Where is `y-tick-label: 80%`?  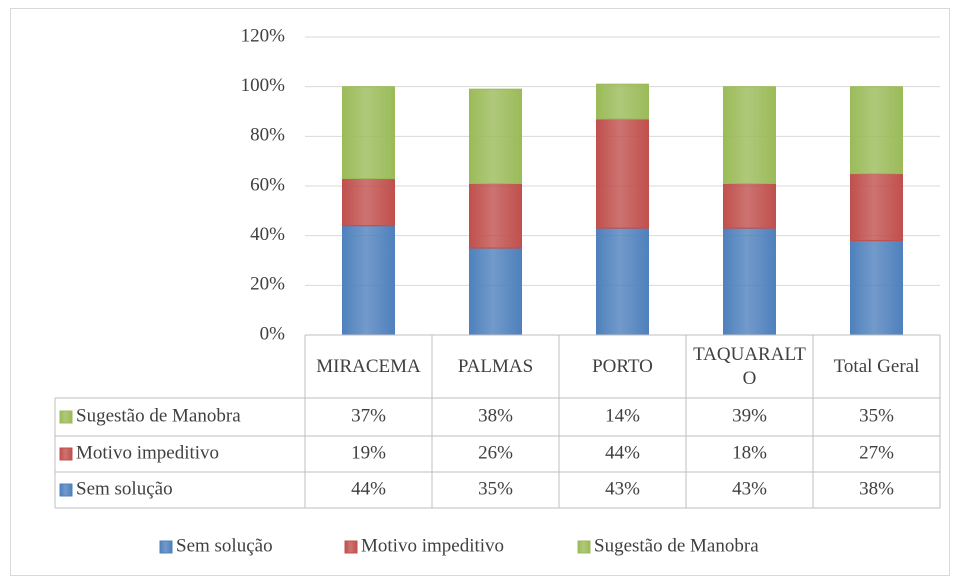 y-tick-label: 80% is located at coordinates (267, 135).